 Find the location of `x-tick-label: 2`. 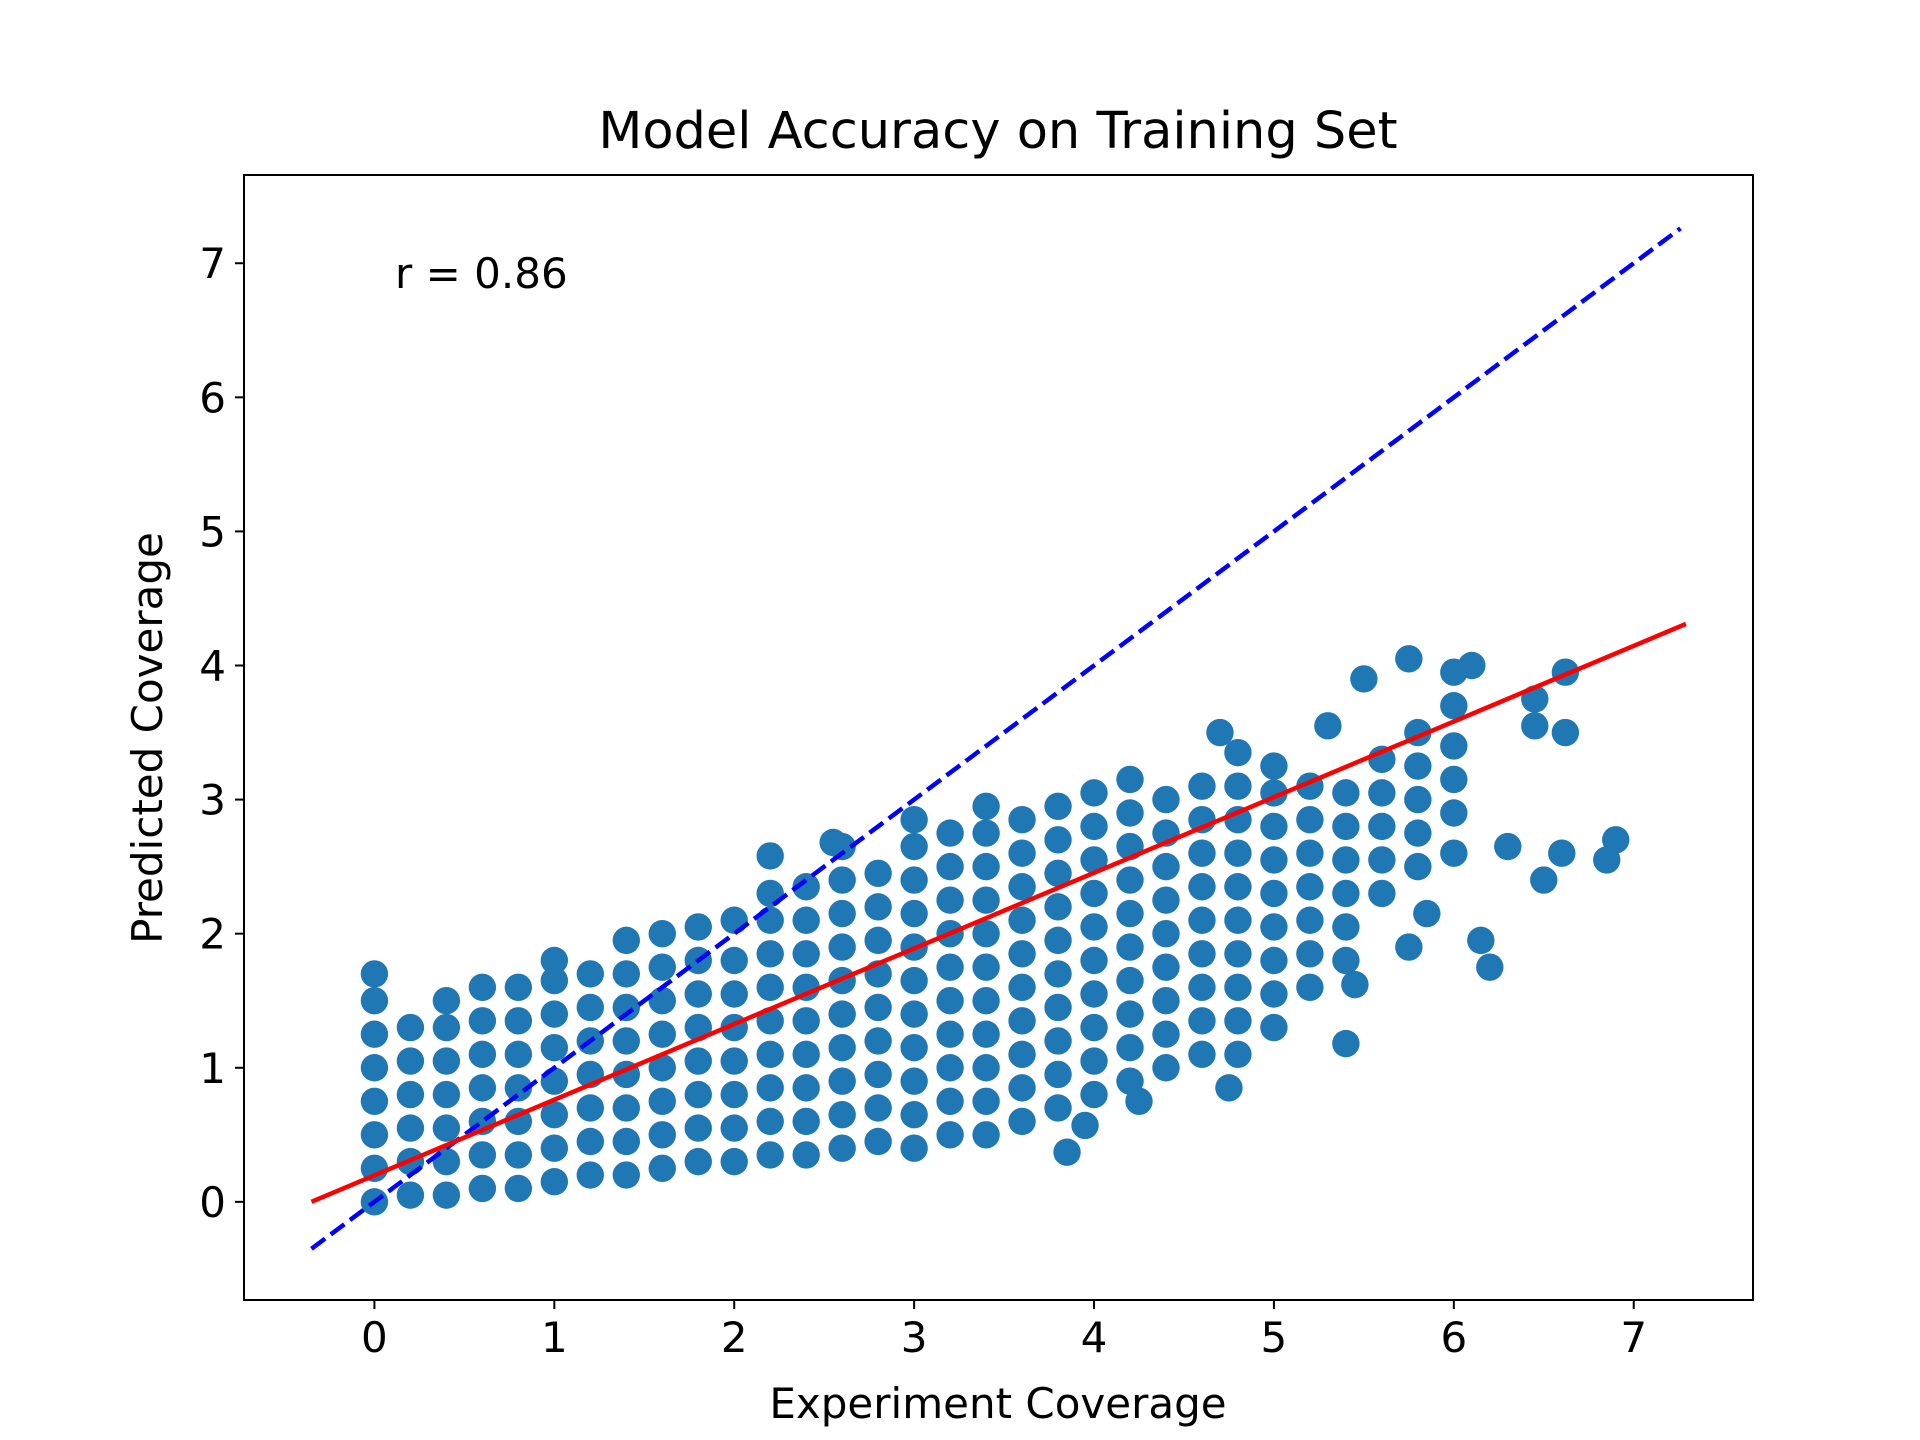

x-tick-label: 2 is located at coordinates (734, 1337).